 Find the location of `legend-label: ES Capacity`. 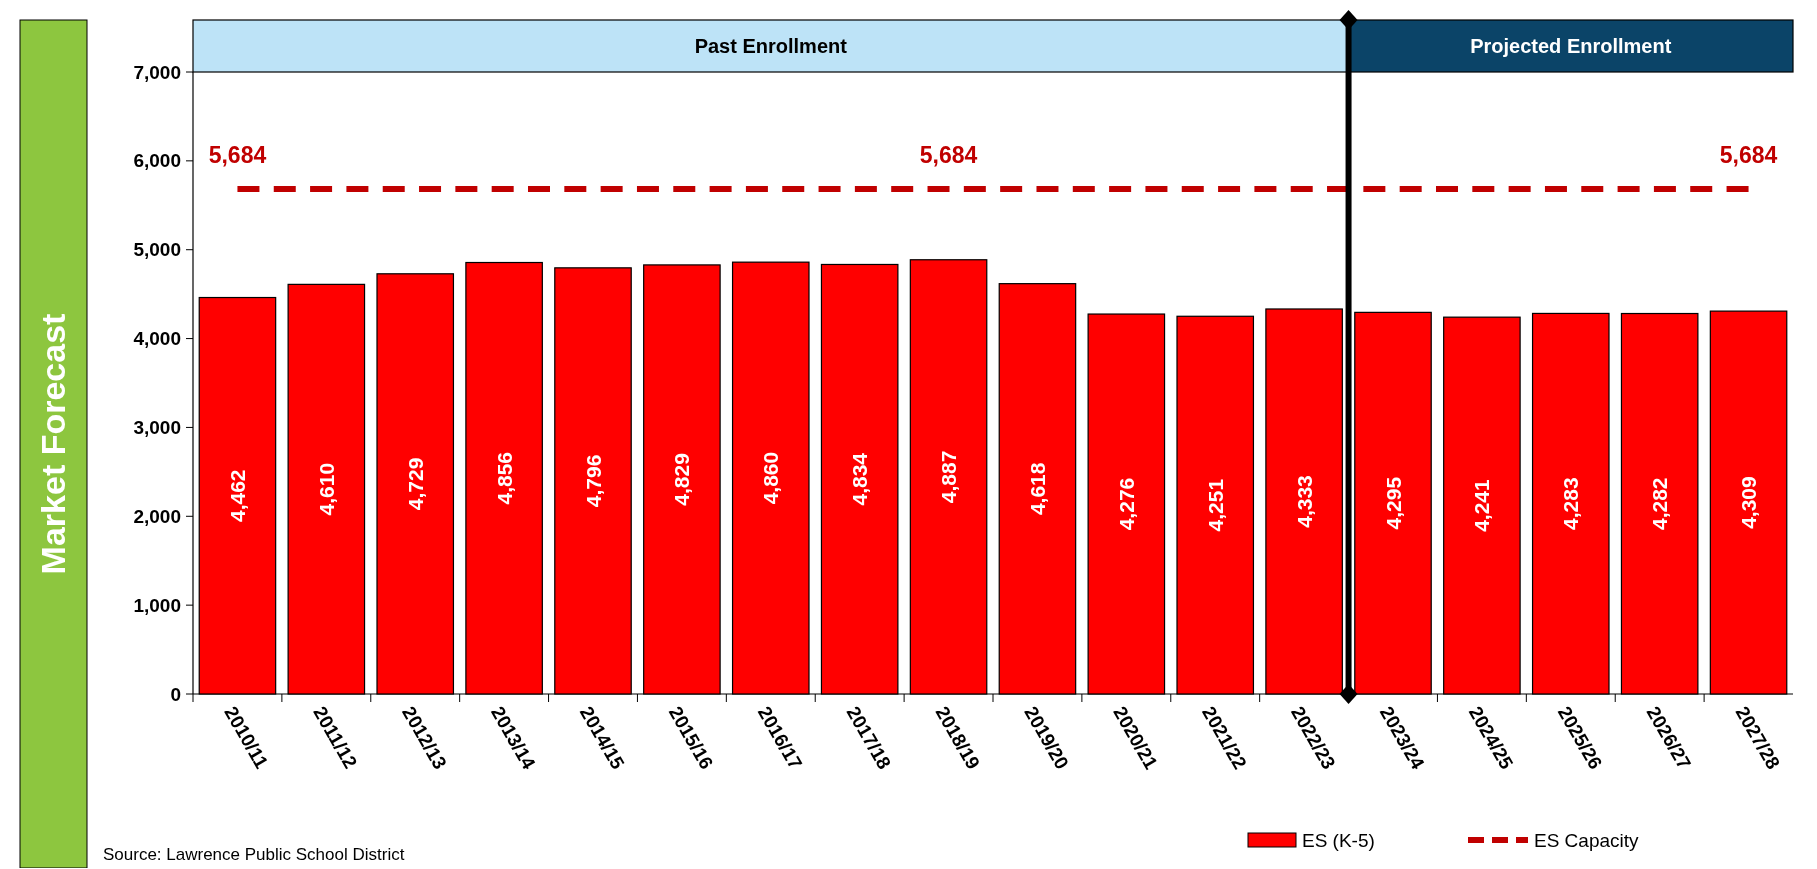

legend-label: ES Capacity is located at coordinates (1587, 840).